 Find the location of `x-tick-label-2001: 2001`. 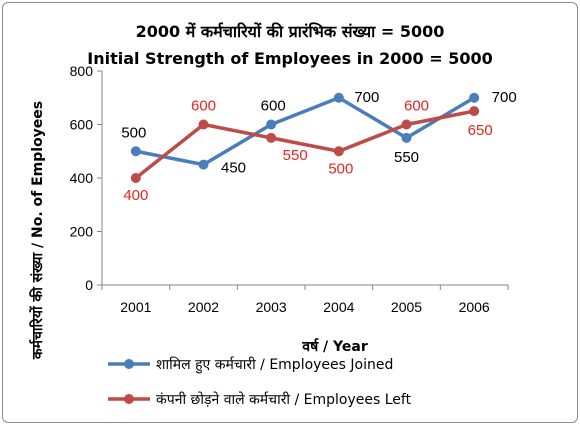

x-tick-label-2001: 2001 is located at coordinates (135, 307).